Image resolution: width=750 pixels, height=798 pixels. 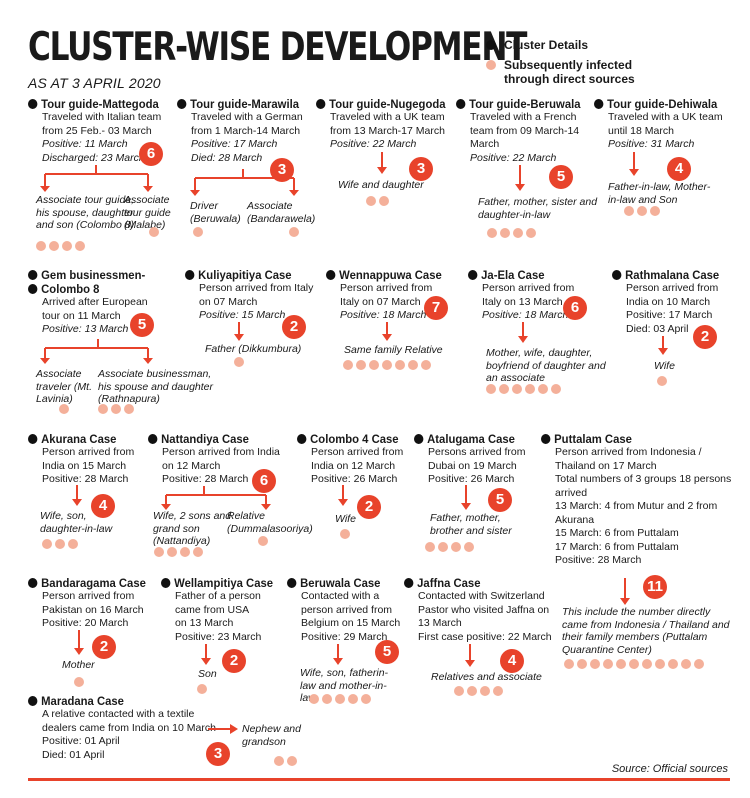 What do you see at coordinates (655, 587) in the screenshot?
I see `count-badge: 11` at bounding box center [655, 587].